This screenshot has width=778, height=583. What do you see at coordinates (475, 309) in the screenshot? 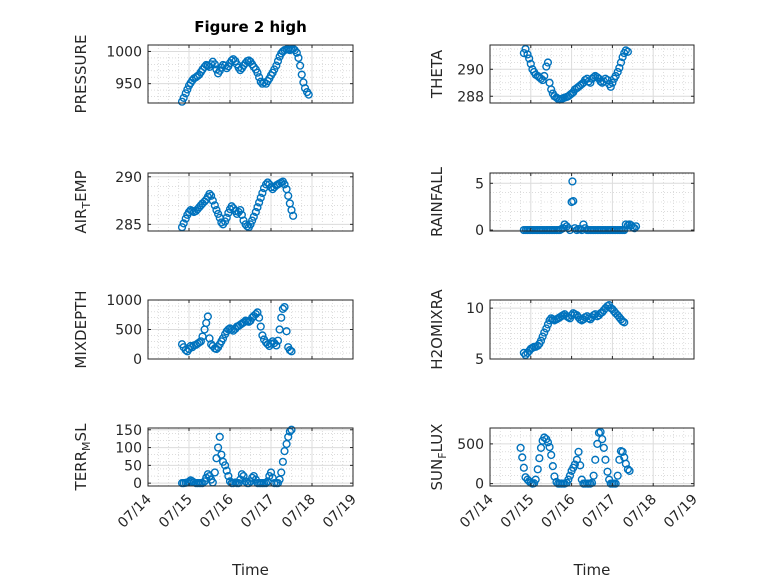
I see `y-tick-label: 10` at bounding box center [475, 309].